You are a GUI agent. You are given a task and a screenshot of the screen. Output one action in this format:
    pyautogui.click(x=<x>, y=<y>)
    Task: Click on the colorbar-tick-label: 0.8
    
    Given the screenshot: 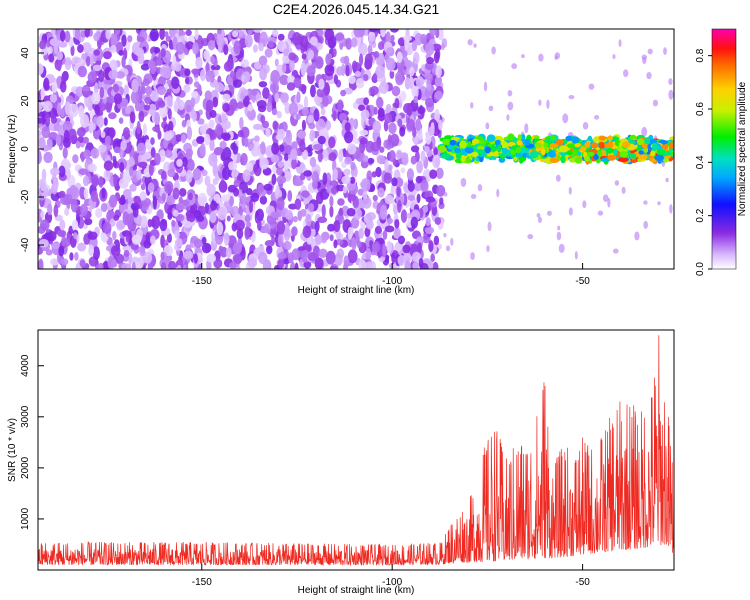 What is the action you would take?
    pyautogui.click(x=700, y=55)
    